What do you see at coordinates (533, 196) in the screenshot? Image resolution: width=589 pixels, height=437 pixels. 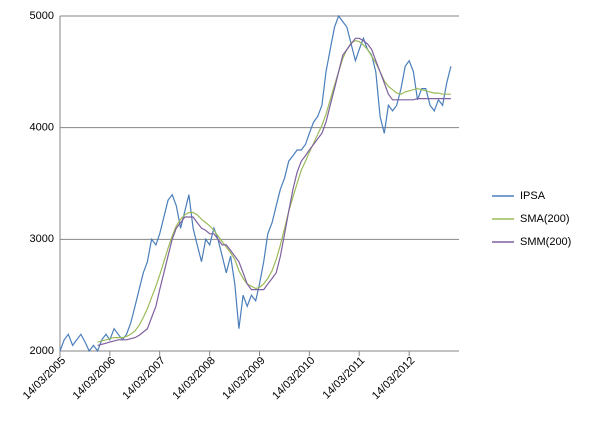 I see `legend-label: IPSA` at bounding box center [533, 196].